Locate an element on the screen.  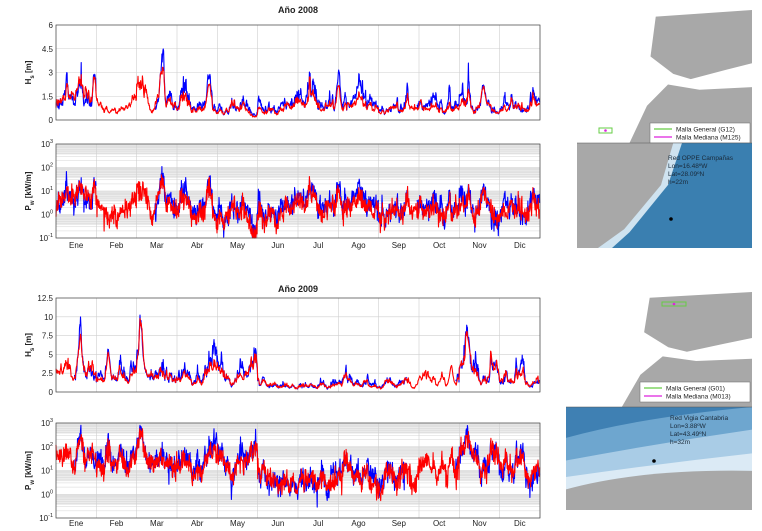
station-info-line: Lon=3.88ºW is located at coordinates (688, 426).